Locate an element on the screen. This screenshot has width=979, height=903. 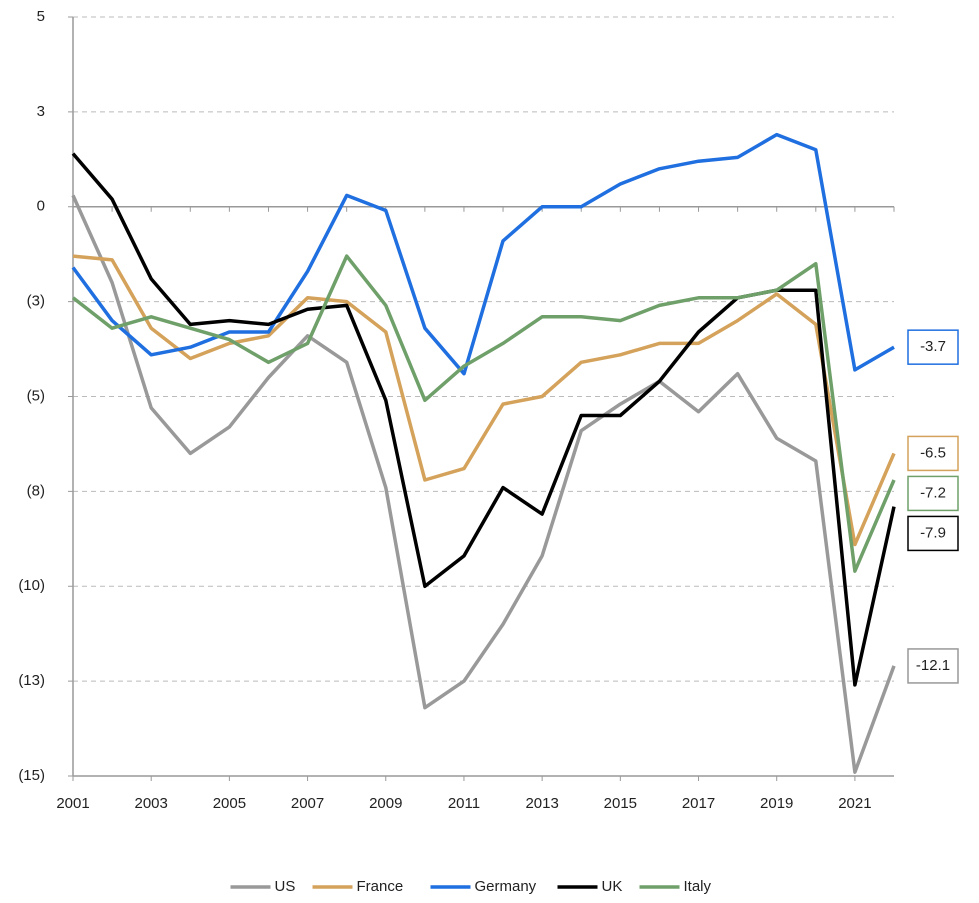
y-tick-label: (5) is located at coordinates (36, 395).